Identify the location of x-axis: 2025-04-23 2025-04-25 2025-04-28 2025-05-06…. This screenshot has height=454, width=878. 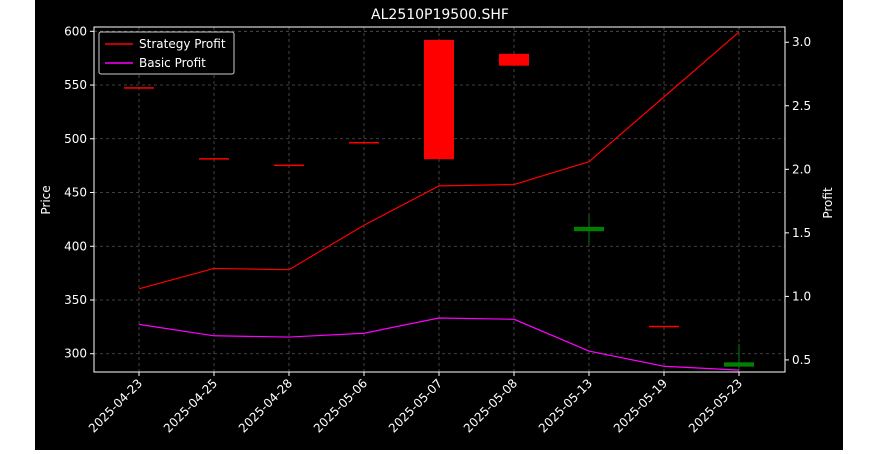
(415, 403).